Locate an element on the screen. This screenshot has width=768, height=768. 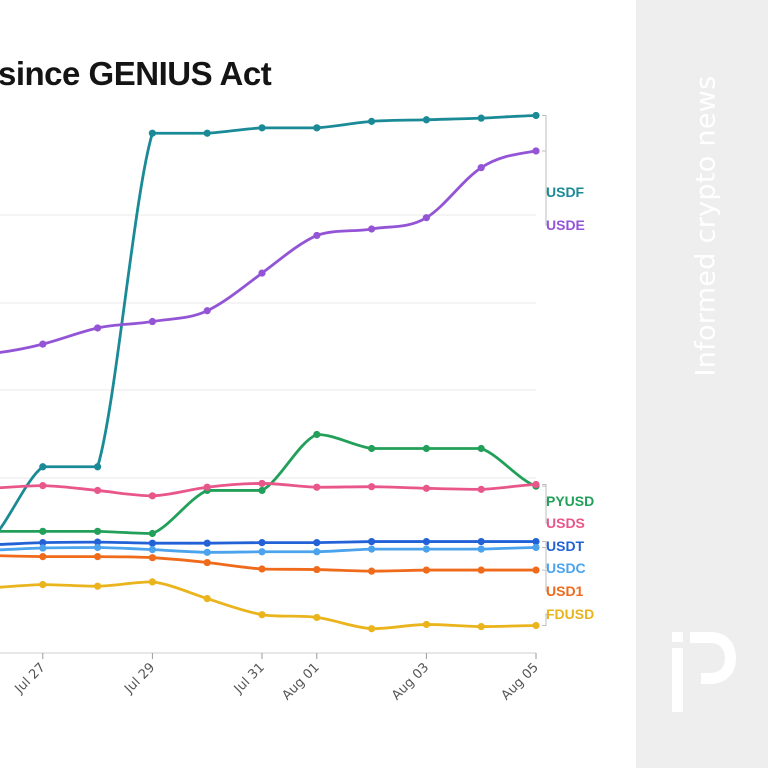
x-tick-label: Jul 31 is located at coordinates (249, 678).